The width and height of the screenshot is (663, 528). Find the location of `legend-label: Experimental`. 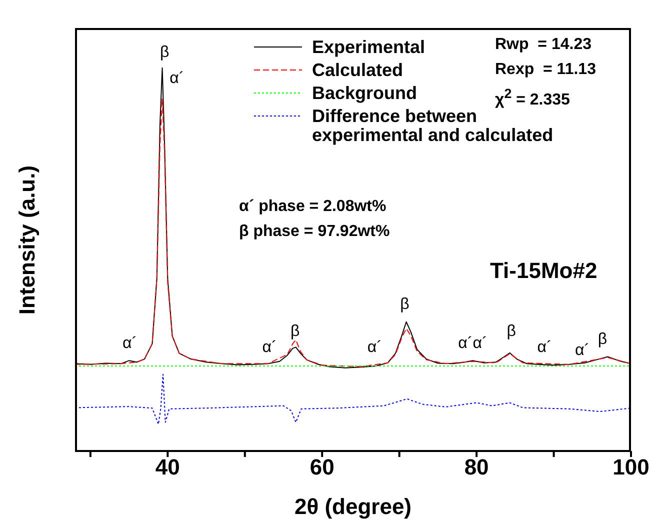

legend-label: Experimental is located at coordinates (369, 47).